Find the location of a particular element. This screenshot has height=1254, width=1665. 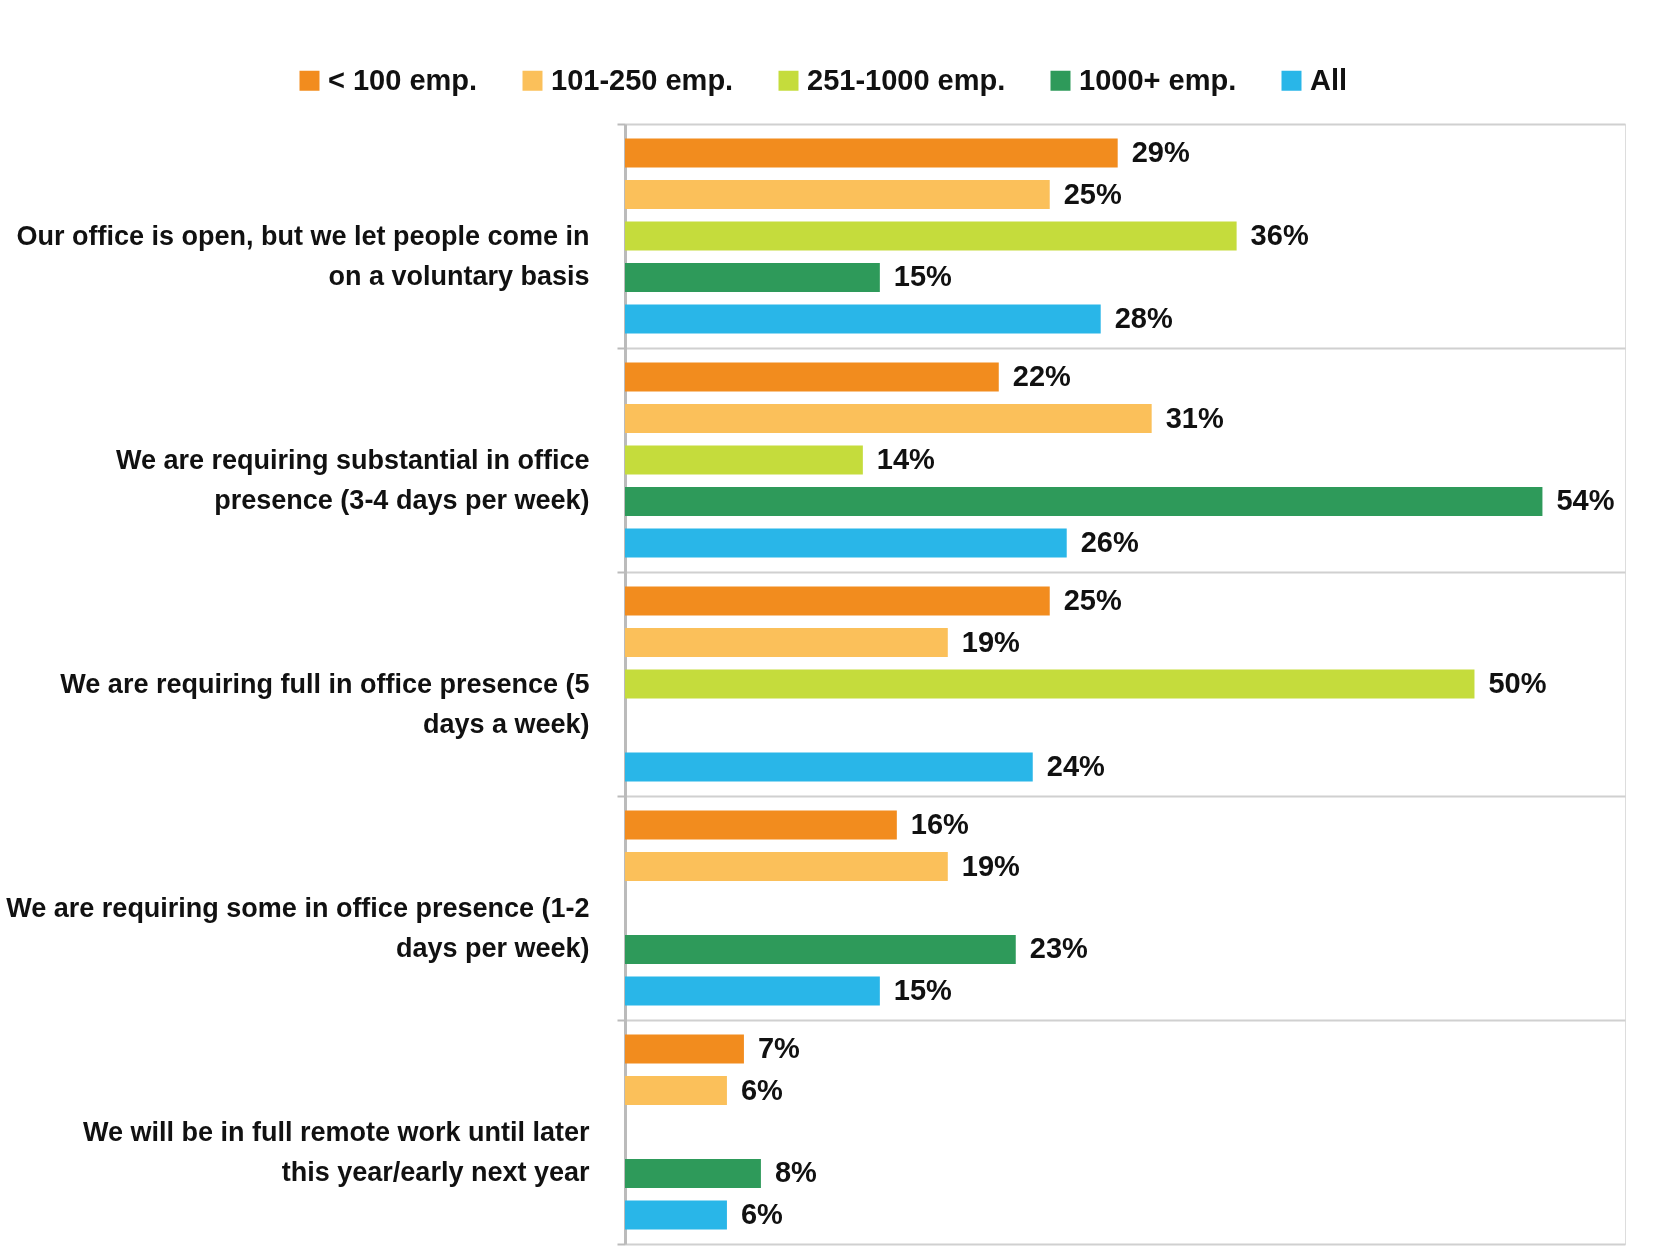

y-tick-label: We are requiring some in office presence (1-2 days per week) is located at coordinates (298, 927).